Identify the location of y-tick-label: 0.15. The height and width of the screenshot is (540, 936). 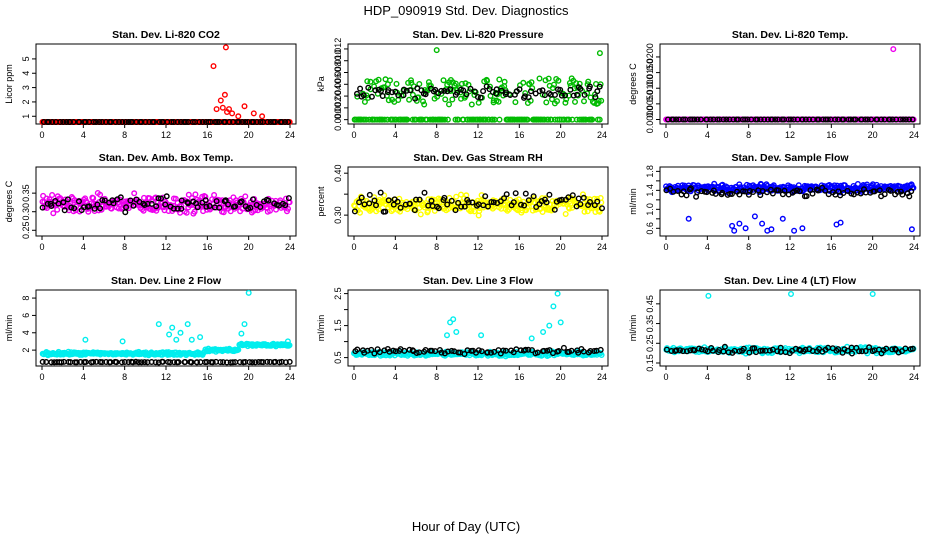
(650, 363).